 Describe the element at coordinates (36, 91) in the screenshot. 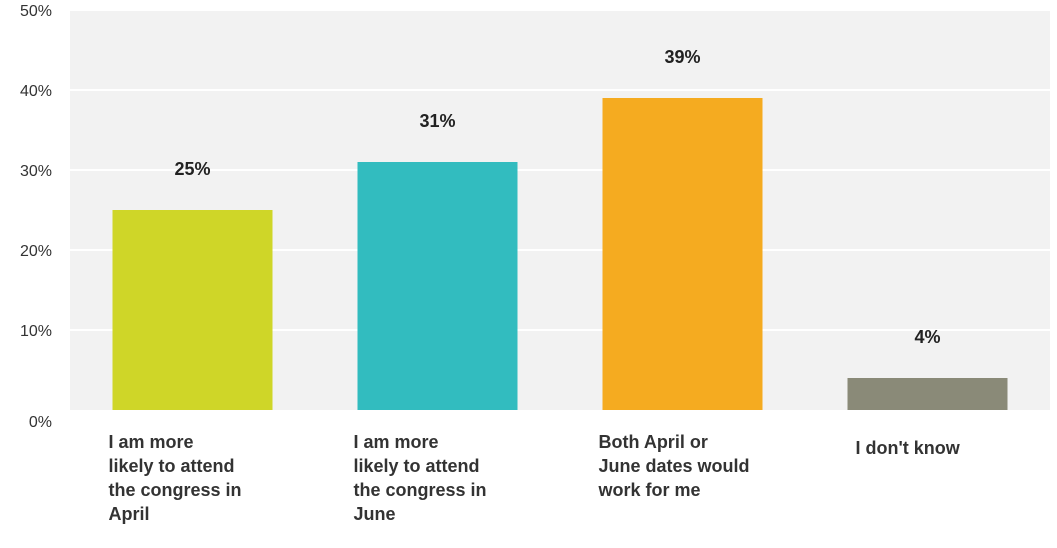

I see `y-tick-label: 40%` at that location.